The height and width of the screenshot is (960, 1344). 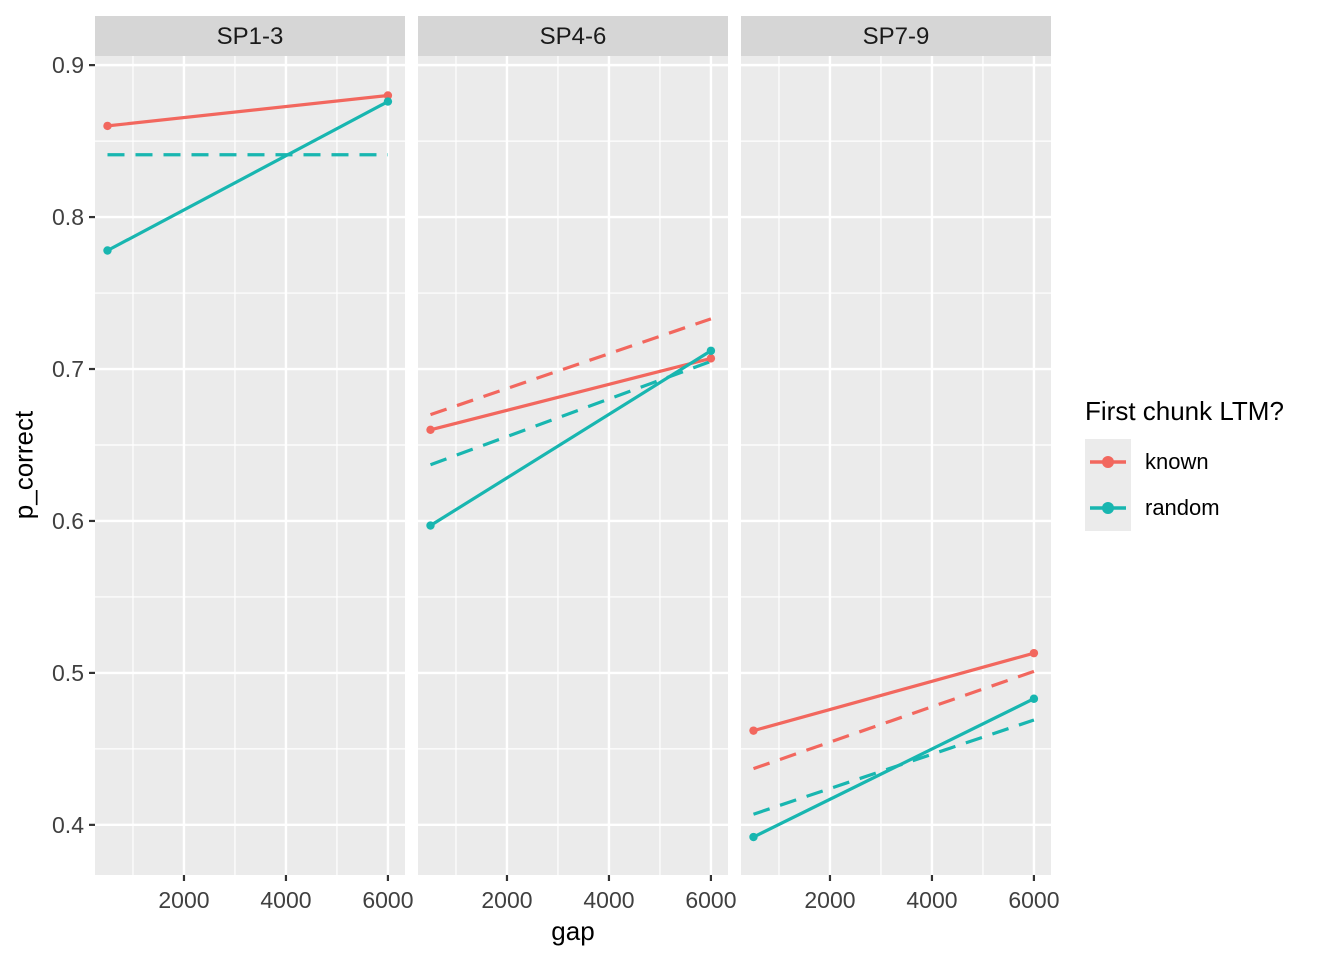 What do you see at coordinates (68, 521) in the screenshot?
I see `y-tick-label: 0.6` at bounding box center [68, 521].